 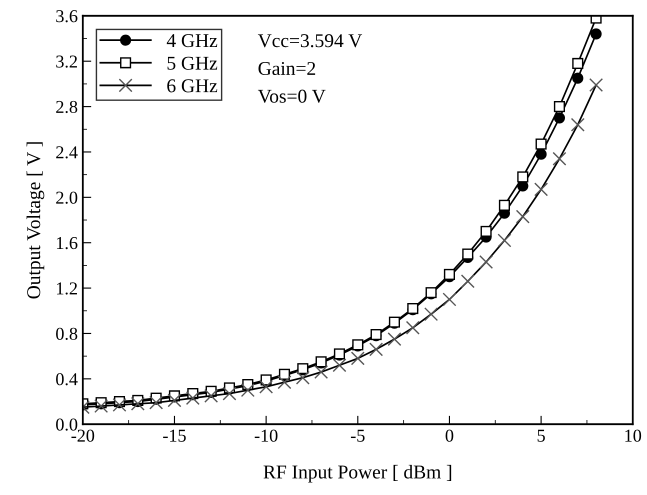 What do you see at coordinates (67, 379) in the screenshot?
I see `y-tick-label: 0.4` at bounding box center [67, 379].